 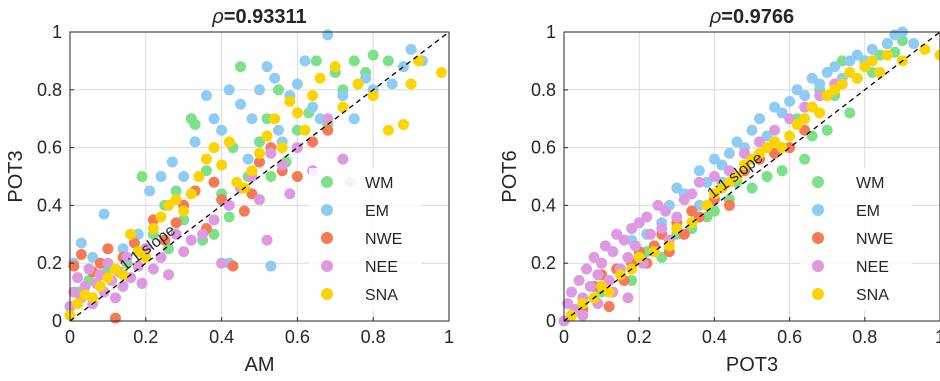 I want to click on y-tick-label: 0.6, so click(x=49, y=148).